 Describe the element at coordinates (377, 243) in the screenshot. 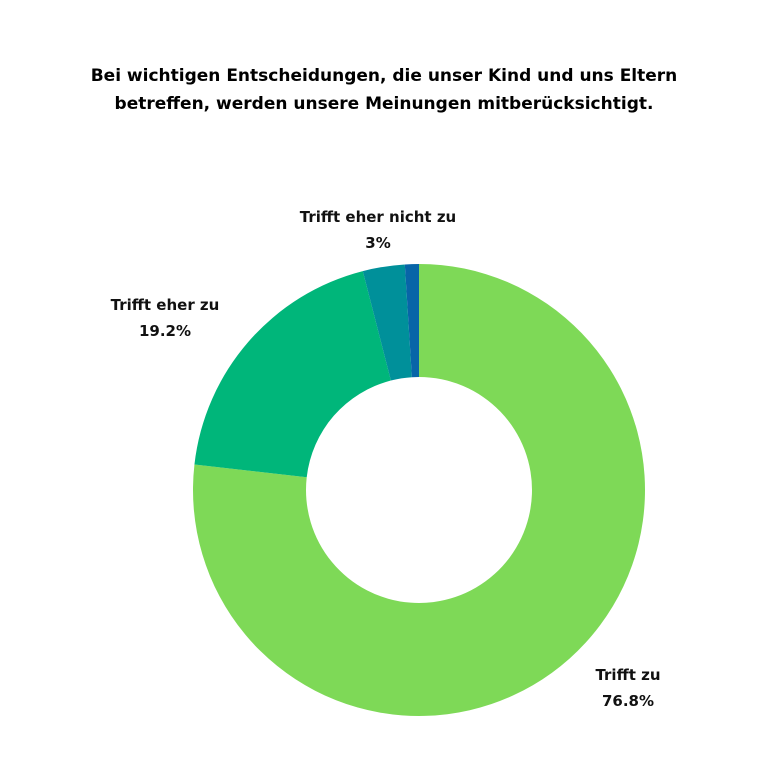

I see `slice-label-value-3: 3%` at that location.